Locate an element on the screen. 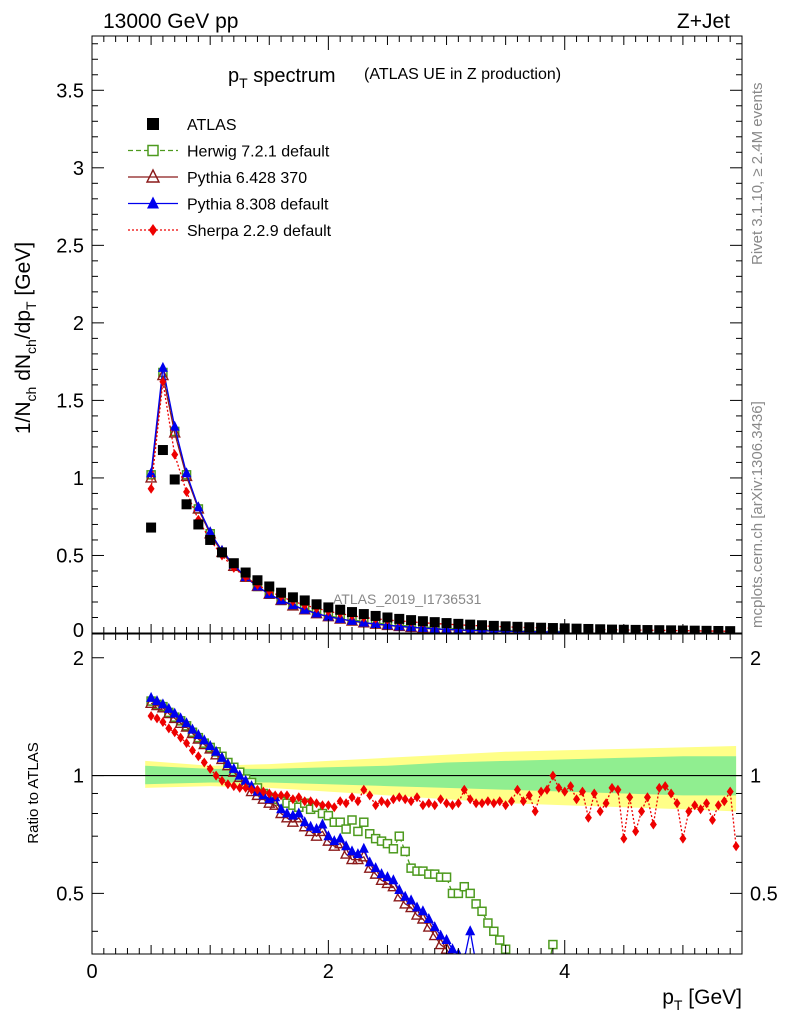 The width and height of the screenshot is (786, 1024). ratio-line-sherpa-2-2-9-default is located at coordinates (443, 781).